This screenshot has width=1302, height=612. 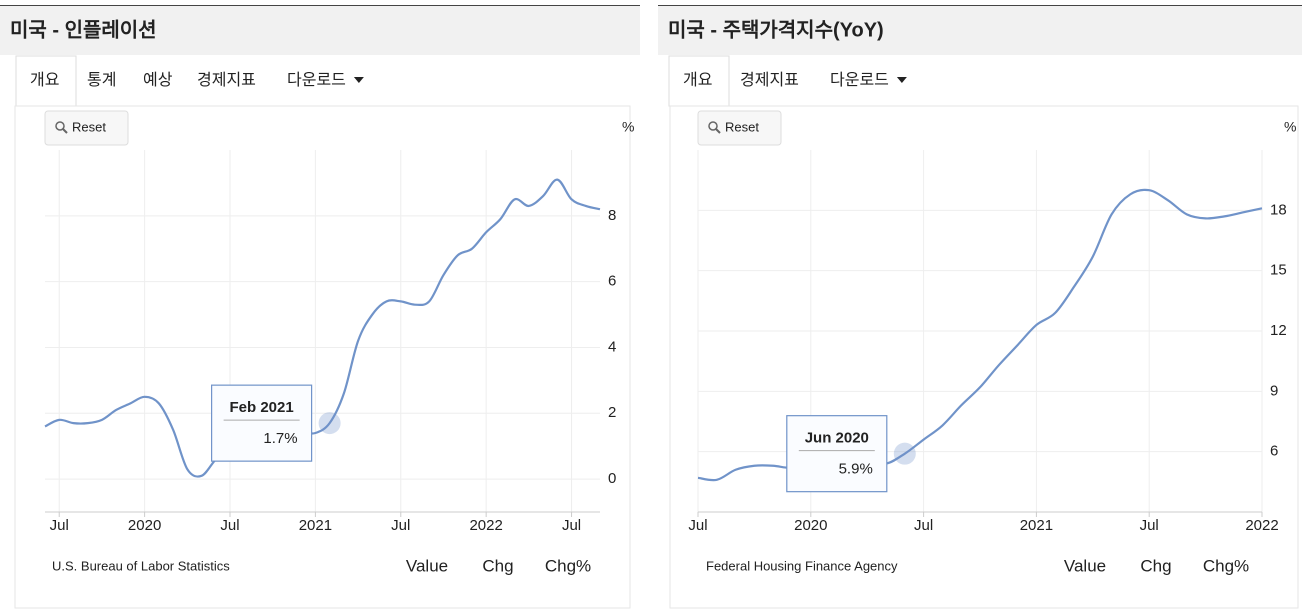 What do you see at coordinates (158, 80) in the screenshot?
I see `tab: 예상` at bounding box center [158, 80].